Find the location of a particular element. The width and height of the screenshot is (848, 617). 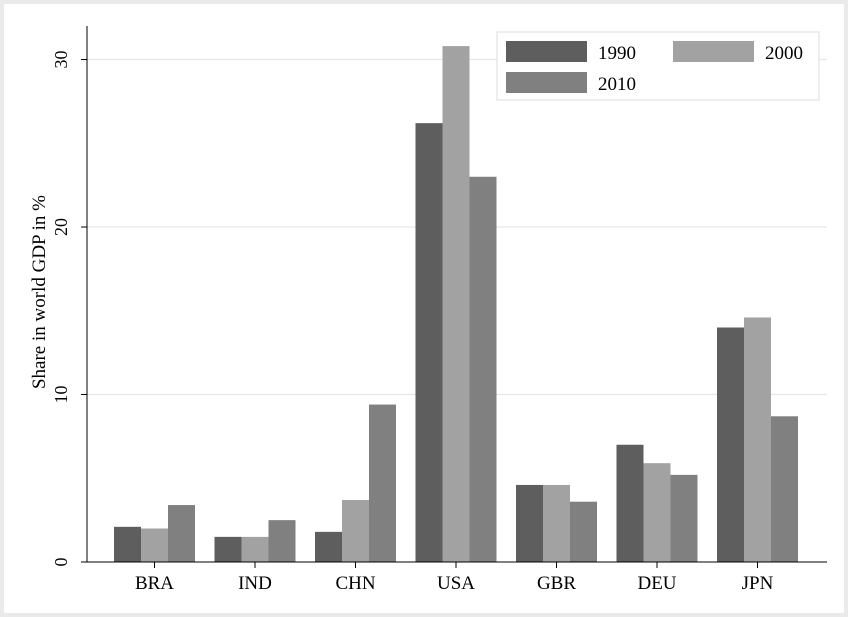

legend-label: 2010 is located at coordinates (617, 84).